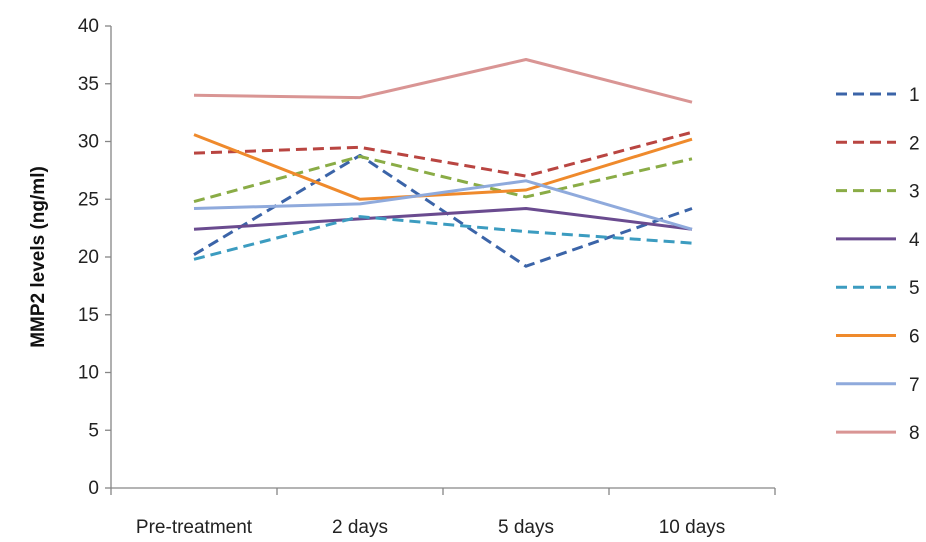 Image resolution: width=926 pixels, height=542 pixels. I want to click on legend-label-1: 1, so click(914, 95).